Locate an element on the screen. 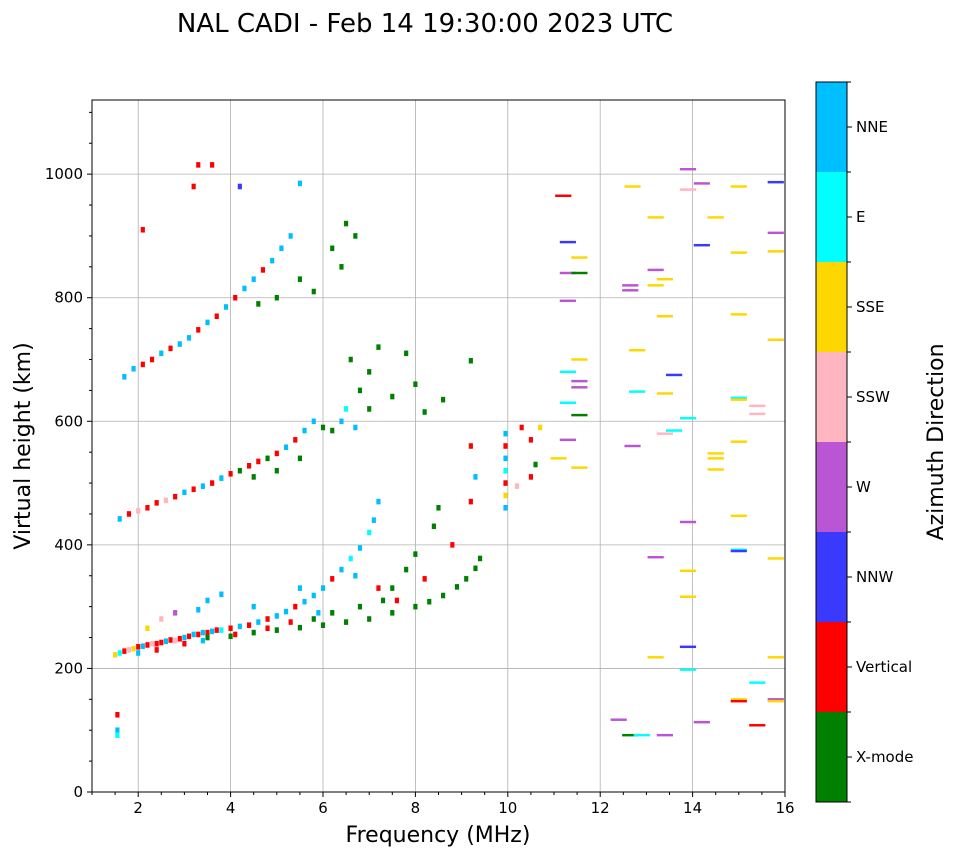 This screenshot has height=861, width=958. colorbar-label: Azimuth Direction is located at coordinates (936, 441).